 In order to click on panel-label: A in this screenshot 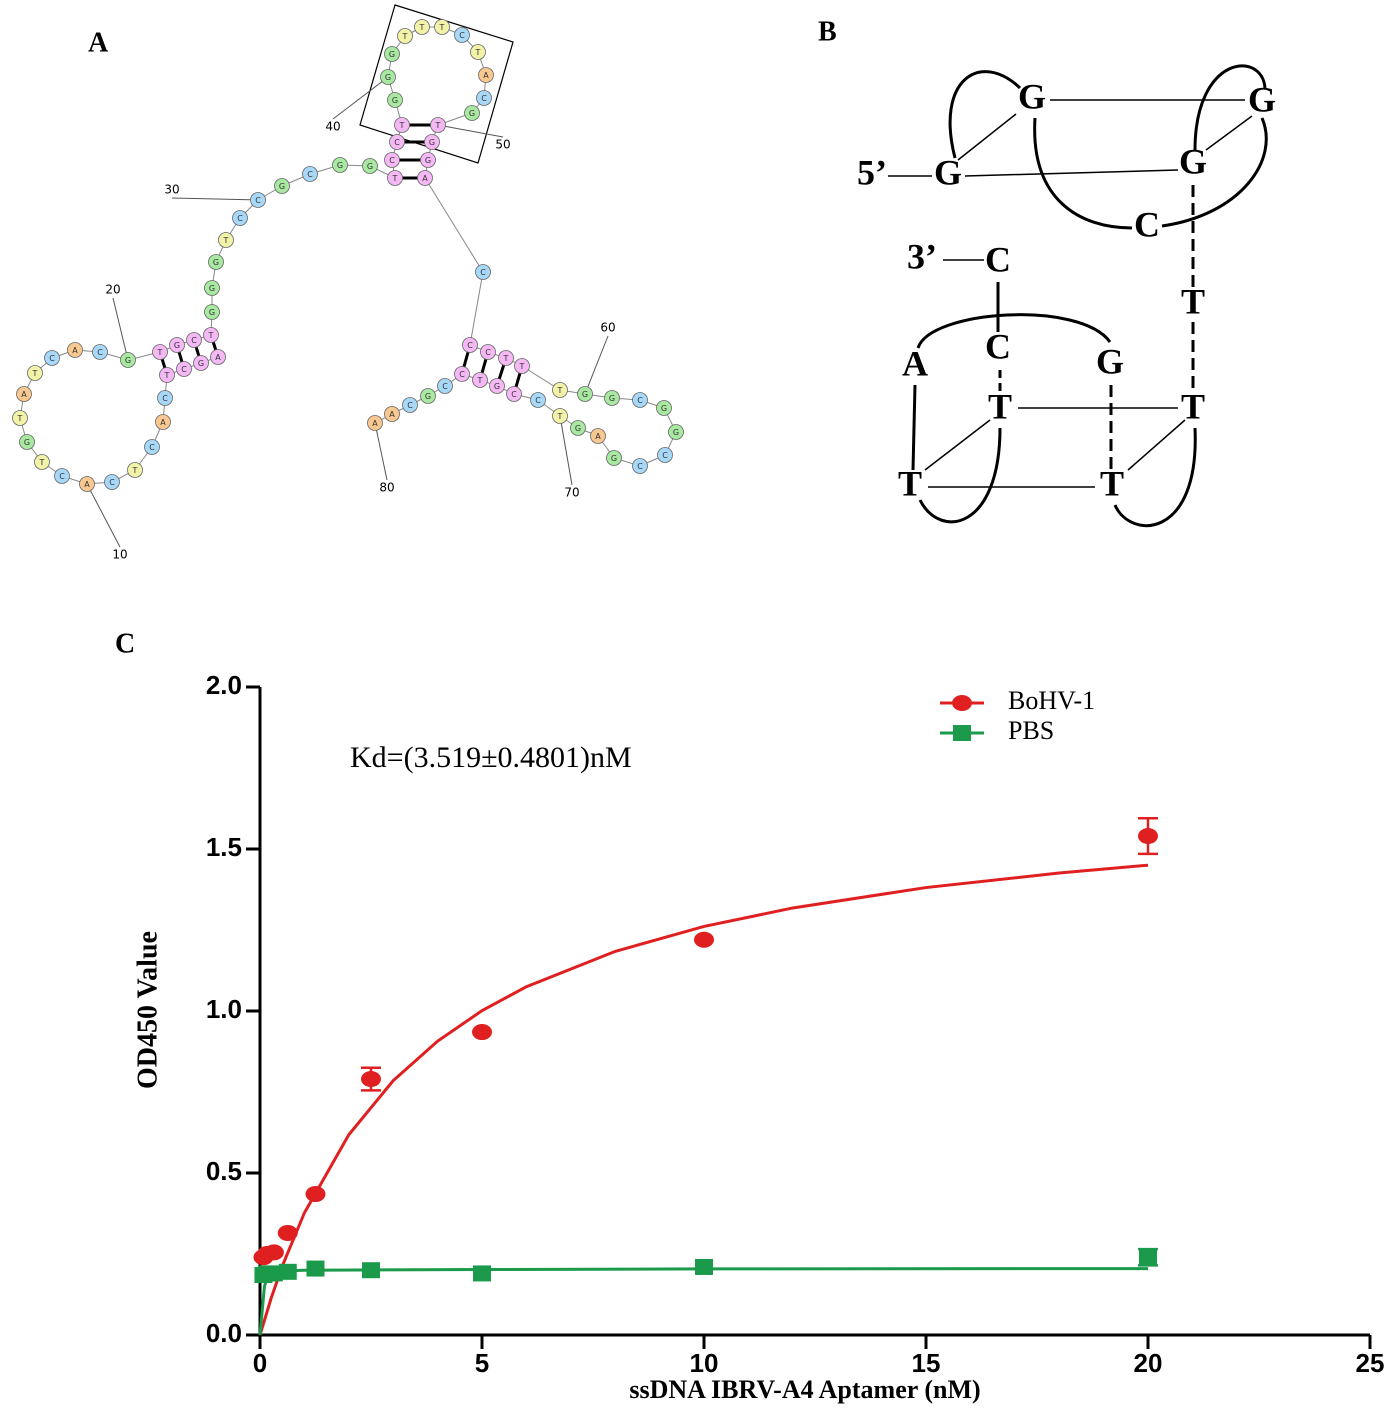, I will do `click(98, 42)`.